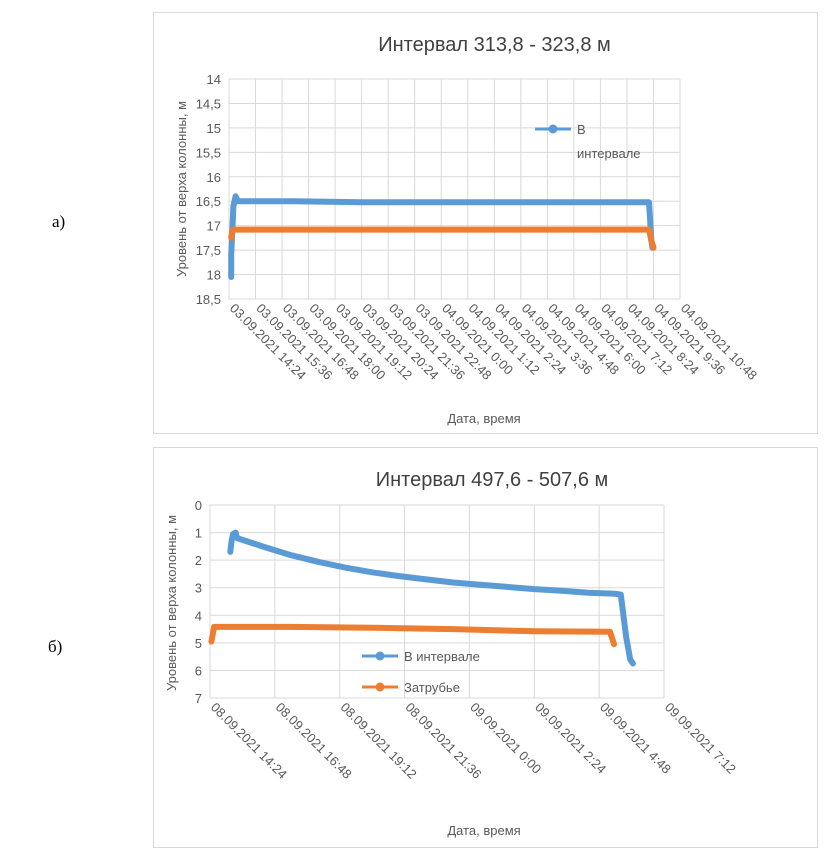  What do you see at coordinates (214, 79) in the screenshot?
I see `y-tick-label: 14` at bounding box center [214, 79].